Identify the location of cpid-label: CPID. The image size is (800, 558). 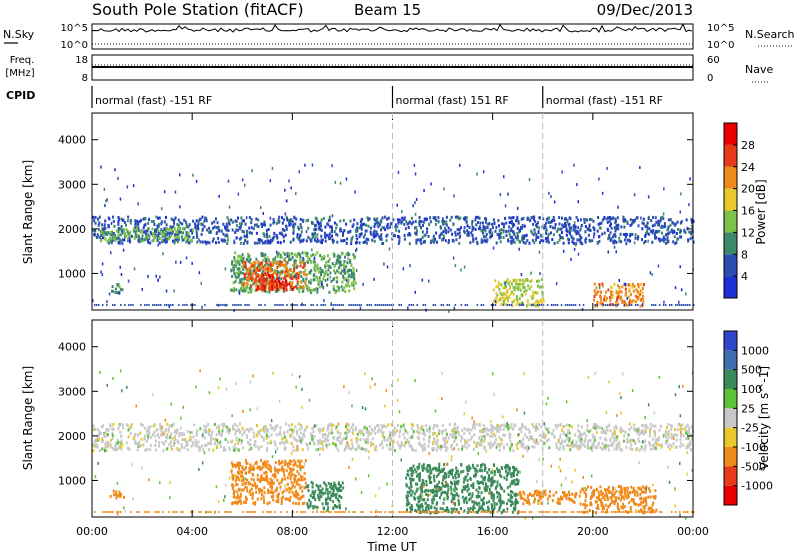
(20, 95).